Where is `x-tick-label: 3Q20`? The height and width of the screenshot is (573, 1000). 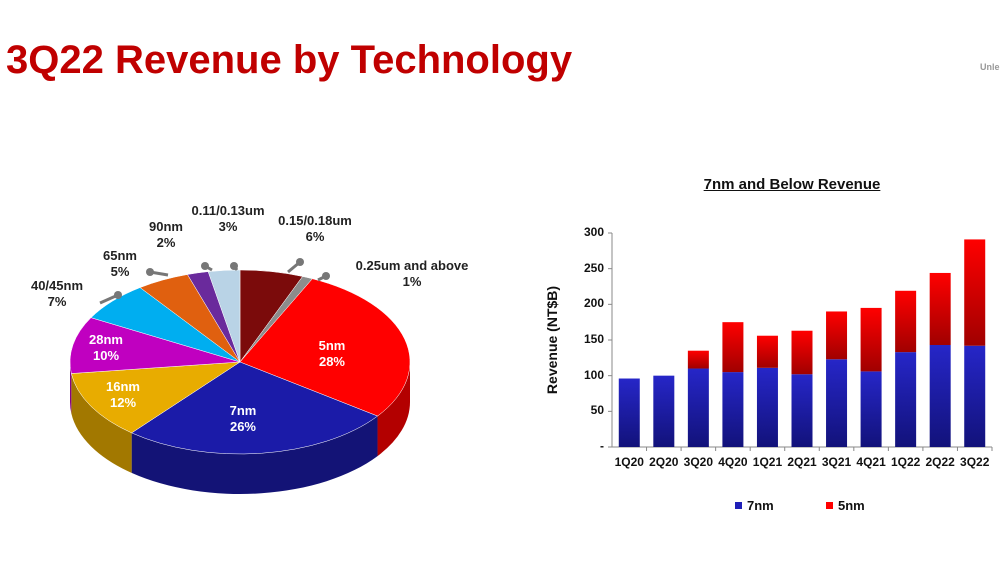
x-tick-label: 3Q20 is located at coordinates (698, 462).